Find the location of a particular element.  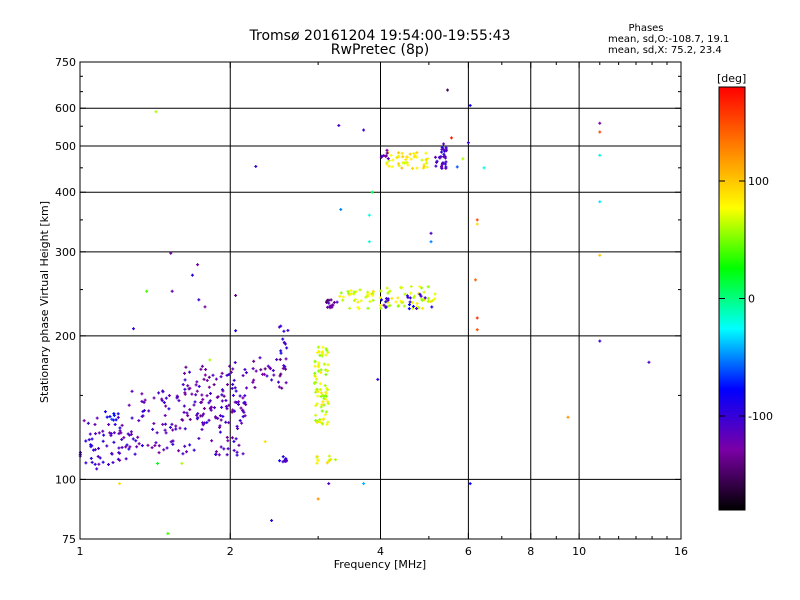

x-tick-label: 6 is located at coordinates (468, 551).